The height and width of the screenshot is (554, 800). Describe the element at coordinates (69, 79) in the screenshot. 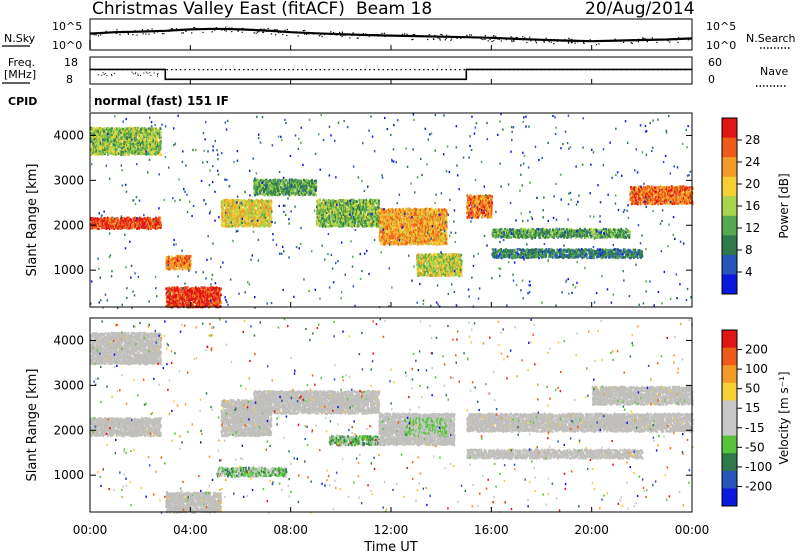

I see `freq-tick-bottom: 8` at that location.